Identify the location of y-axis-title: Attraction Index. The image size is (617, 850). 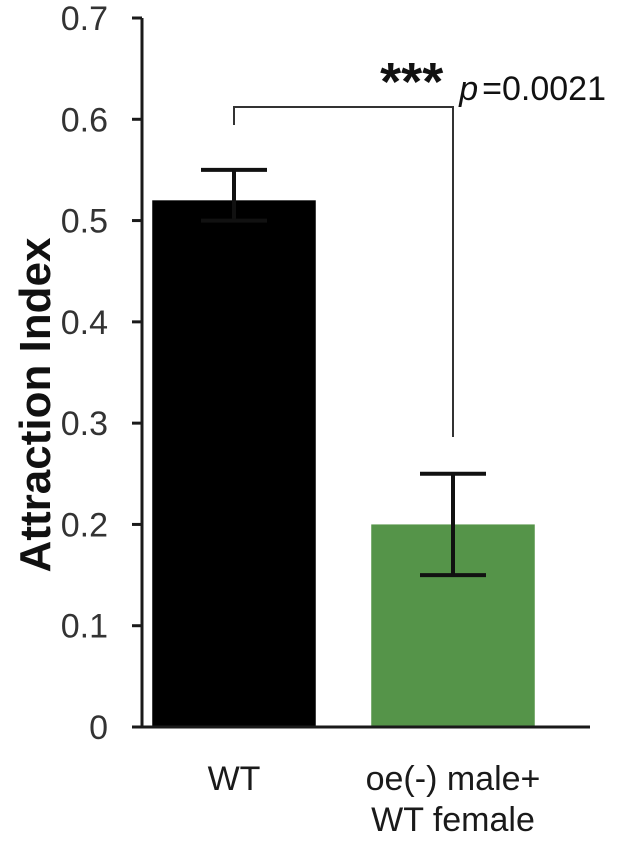
(35, 404).